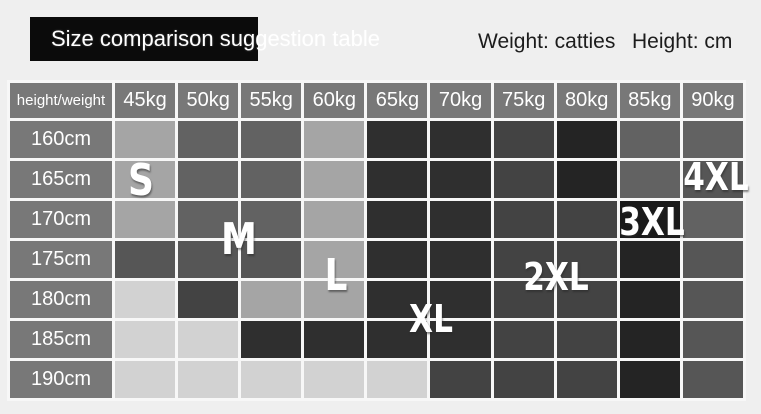 This screenshot has height=414, width=761. Describe the element at coordinates (460, 259) in the screenshot. I see `cell-175cm-70kg` at that location.